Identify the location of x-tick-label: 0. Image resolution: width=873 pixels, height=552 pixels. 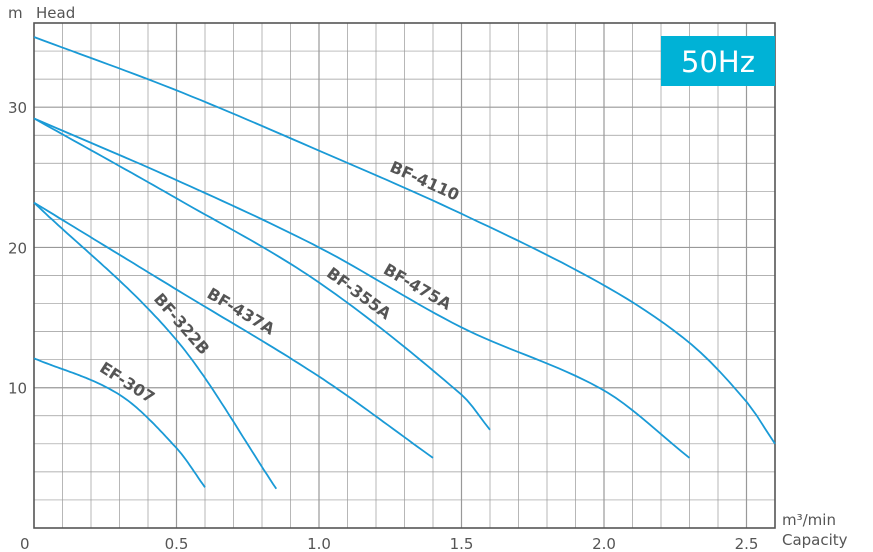
(25, 543).